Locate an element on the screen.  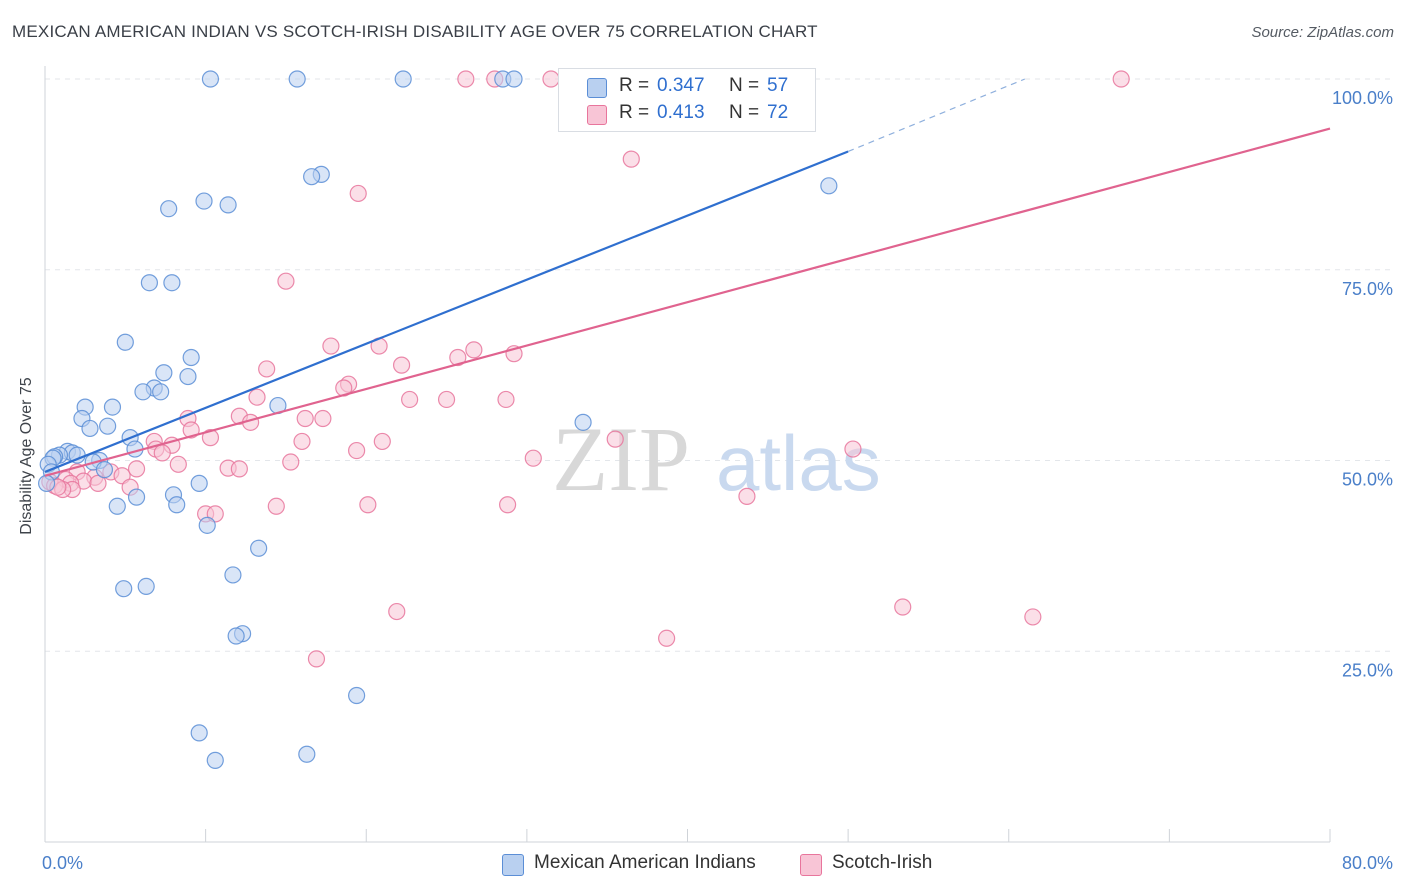
legend: R = 0.347 N = 57 R = 0.413 N = 72 is located at coordinates (687, 100).